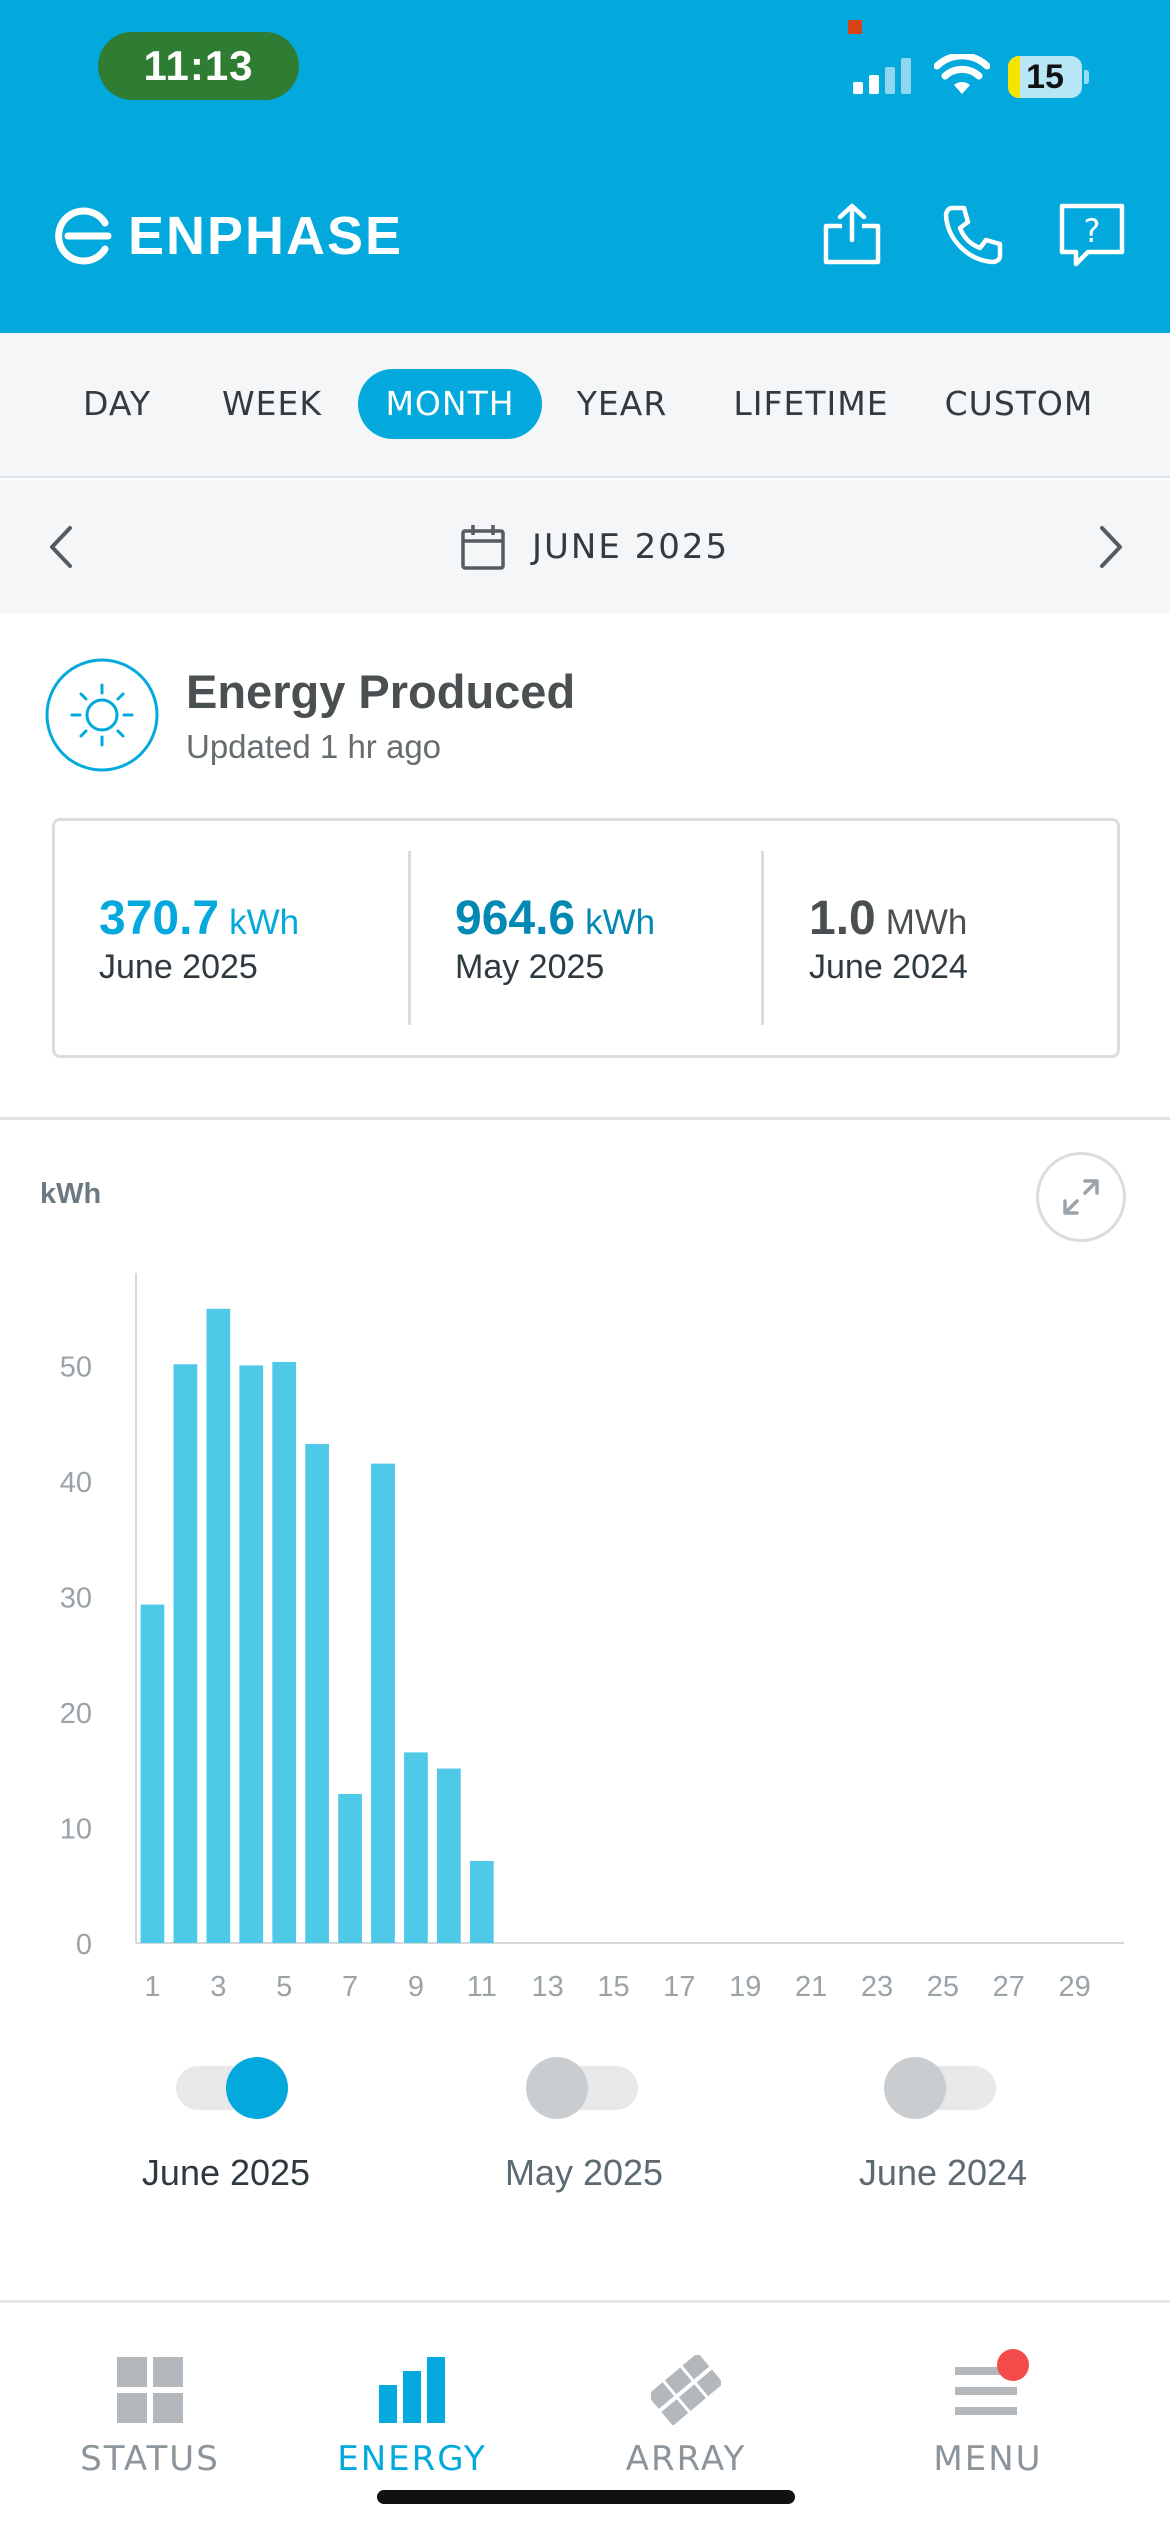 This screenshot has width=1170, height=2532. Describe the element at coordinates (585, 166) in the screenshot. I see `app-header: 11:13 15 ENPHASE ?` at that location.